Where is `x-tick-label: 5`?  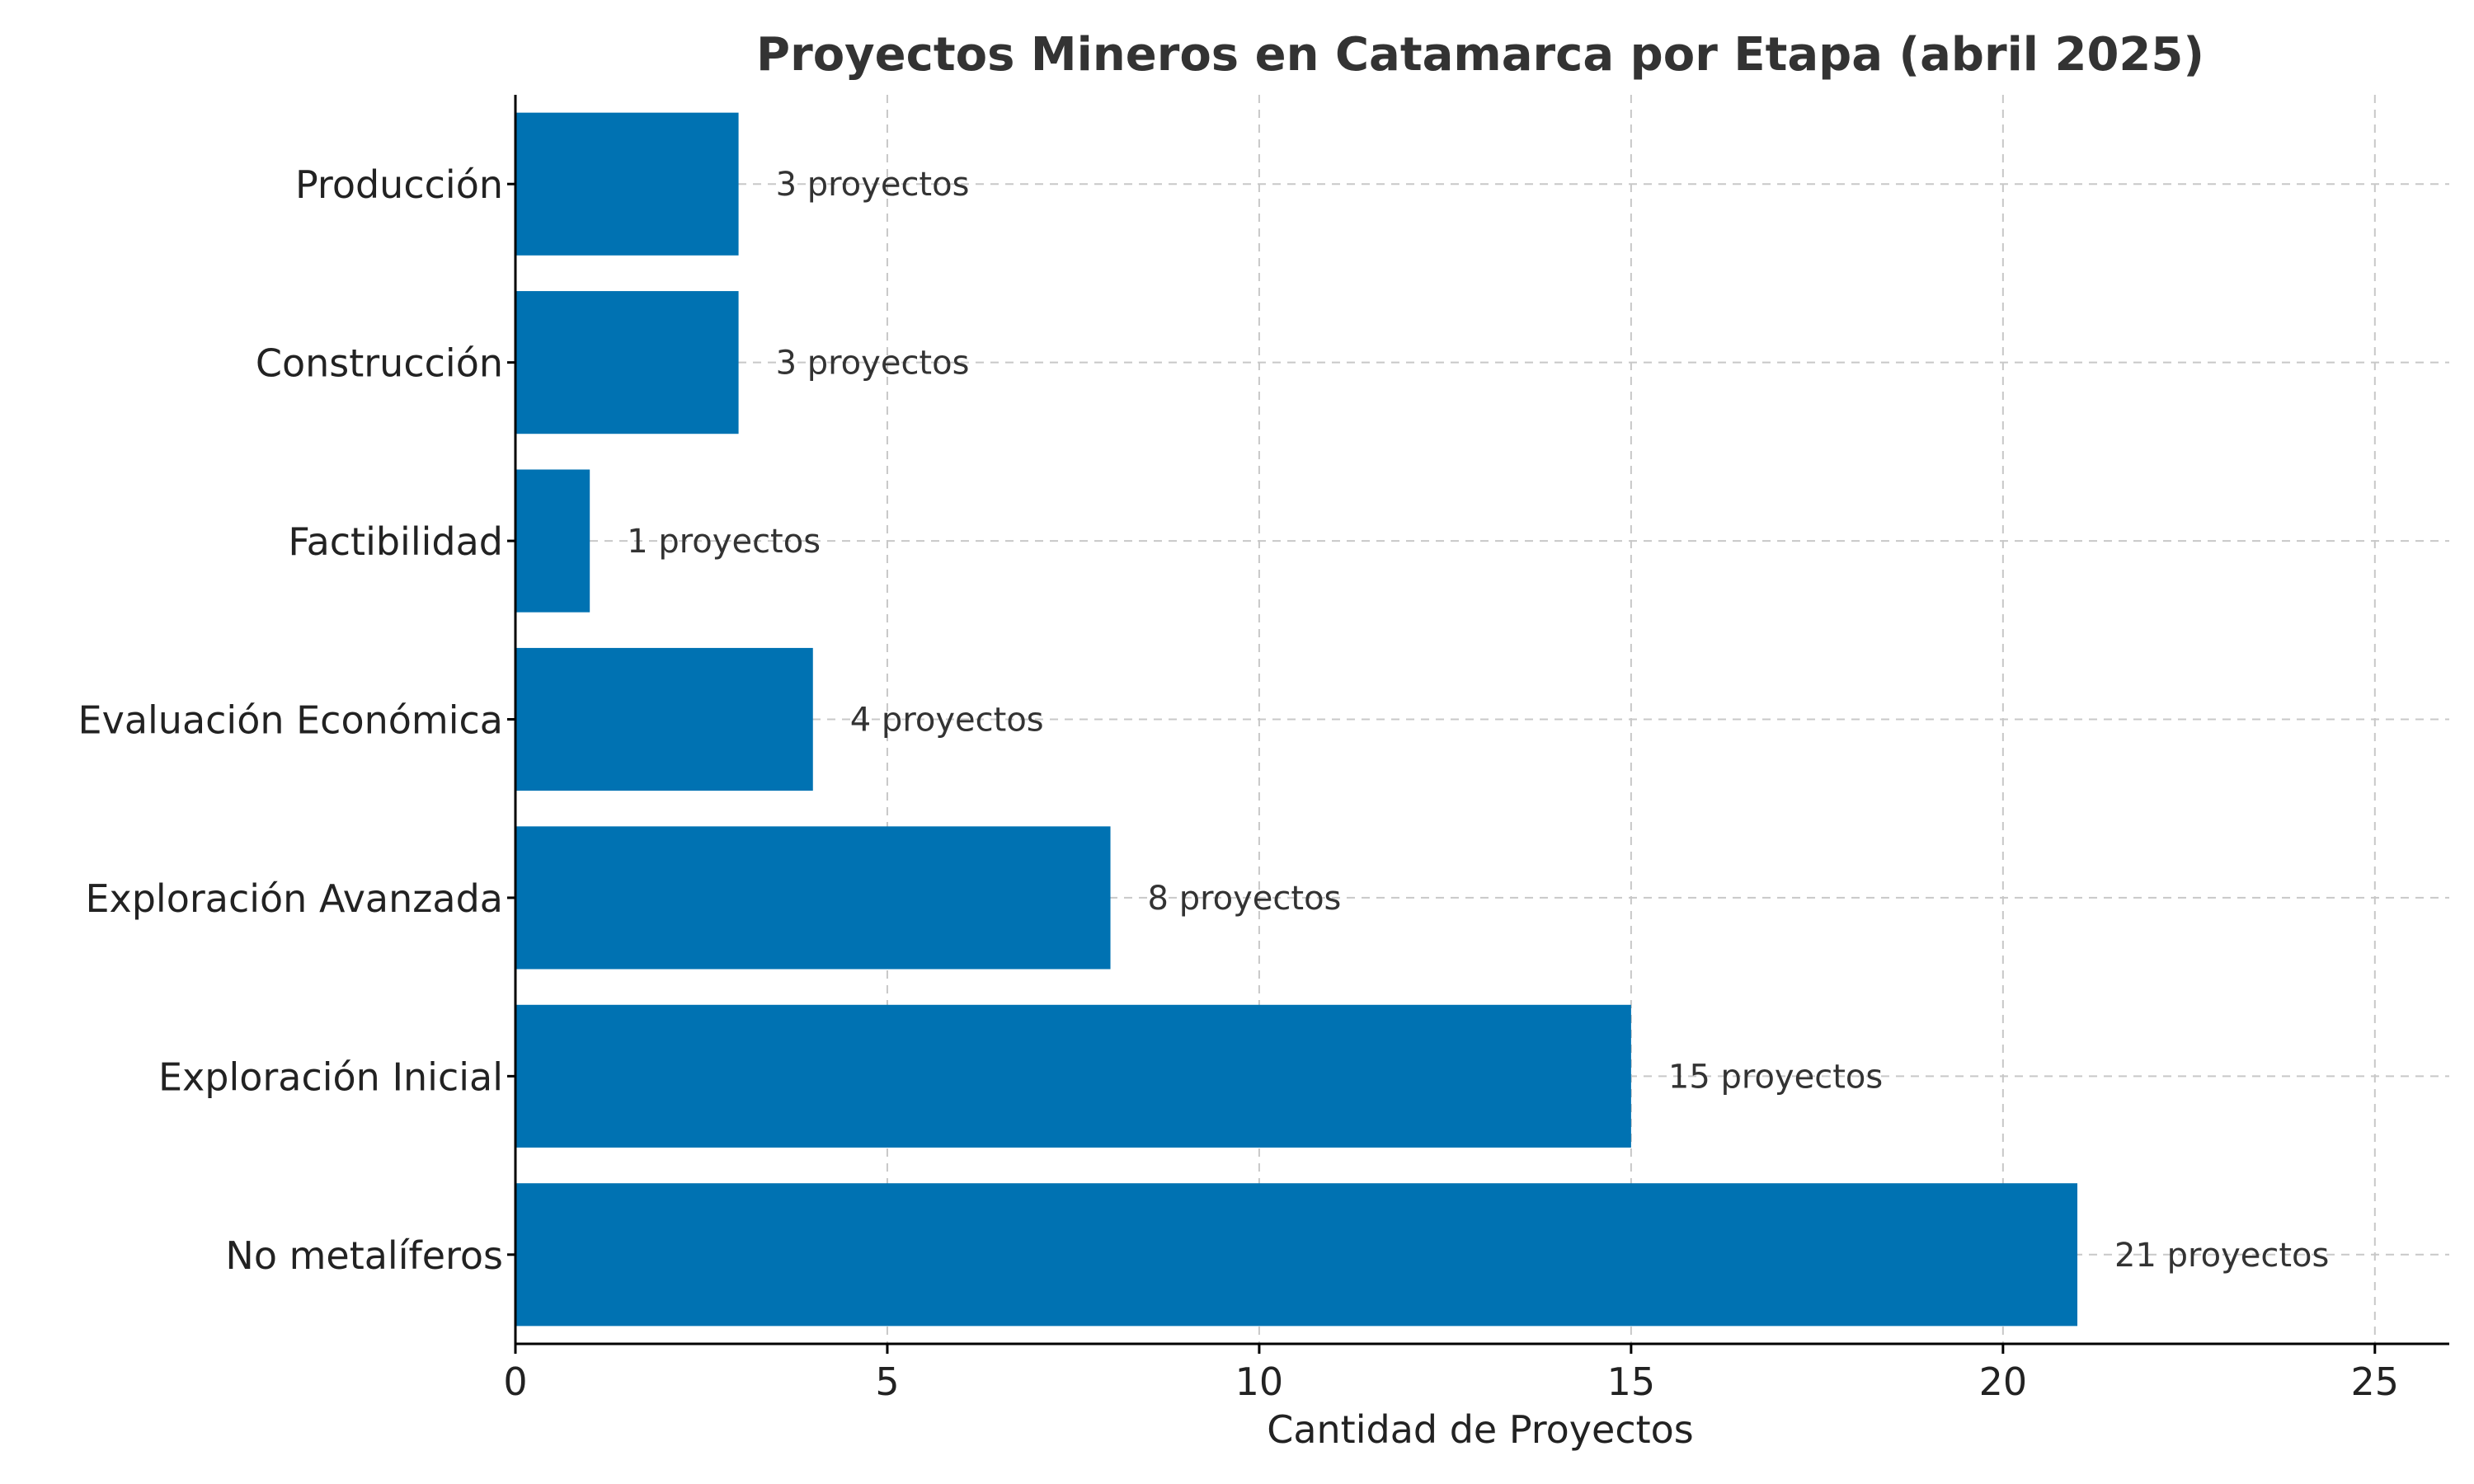 x-tick-label: 5 is located at coordinates (887, 1382).